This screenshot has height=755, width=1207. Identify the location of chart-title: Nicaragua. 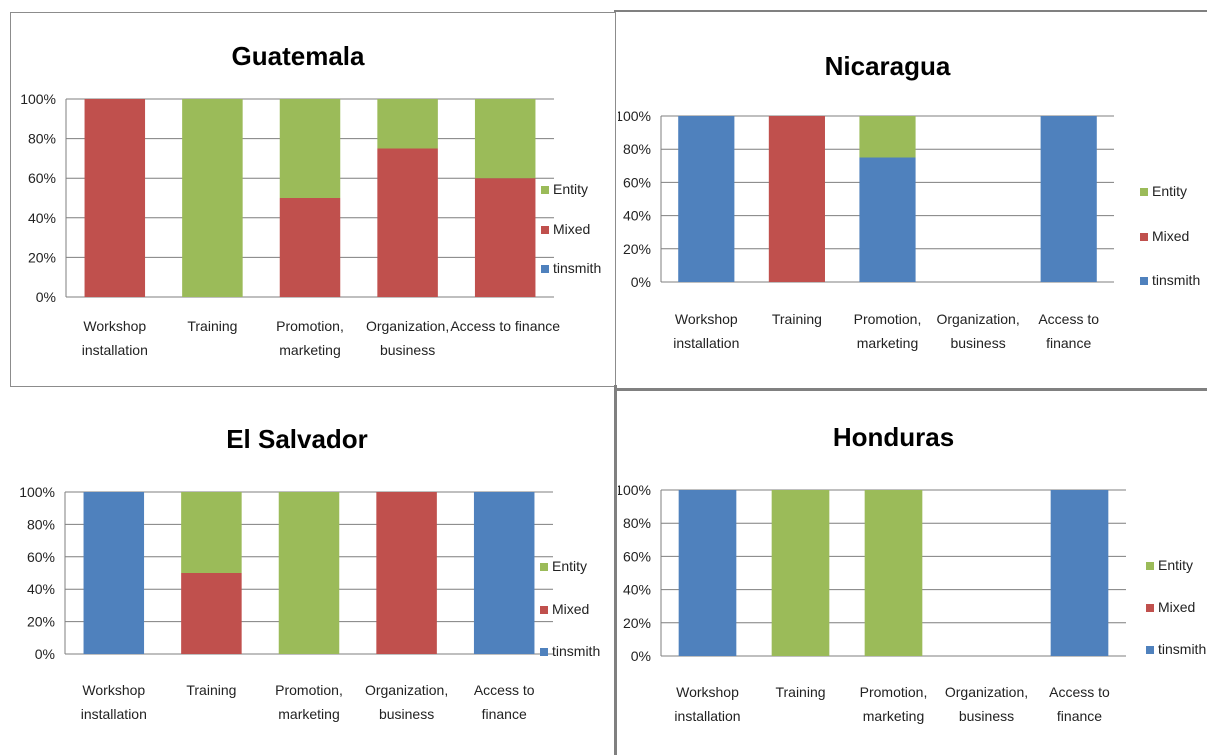
(888, 66).